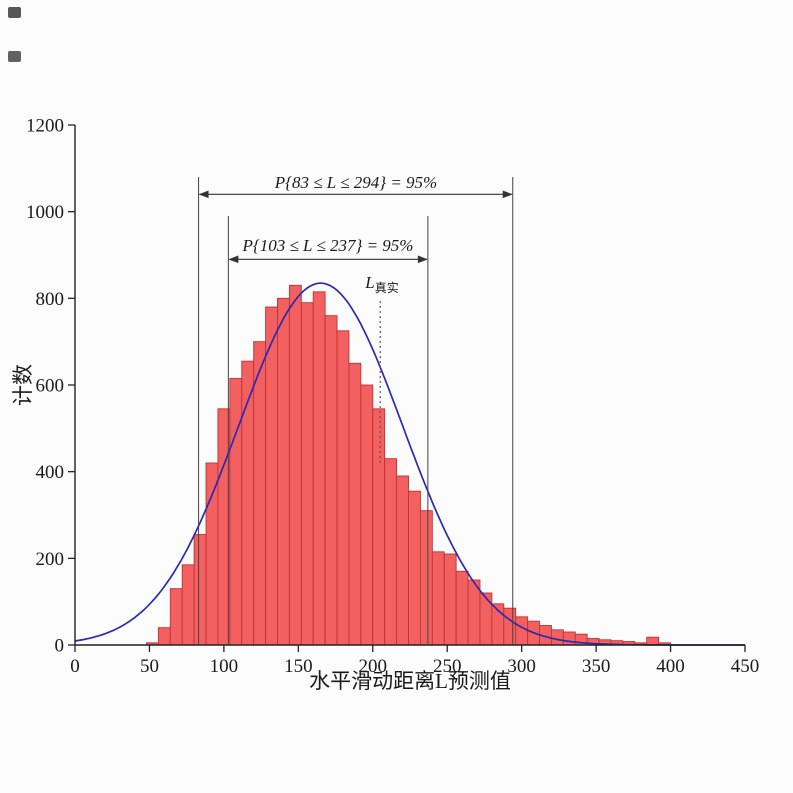  What do you see at coordinates (233, 259) in the screenshot?
I see `inner-interval-arrowhead-left` at bounding box center [233, 259].